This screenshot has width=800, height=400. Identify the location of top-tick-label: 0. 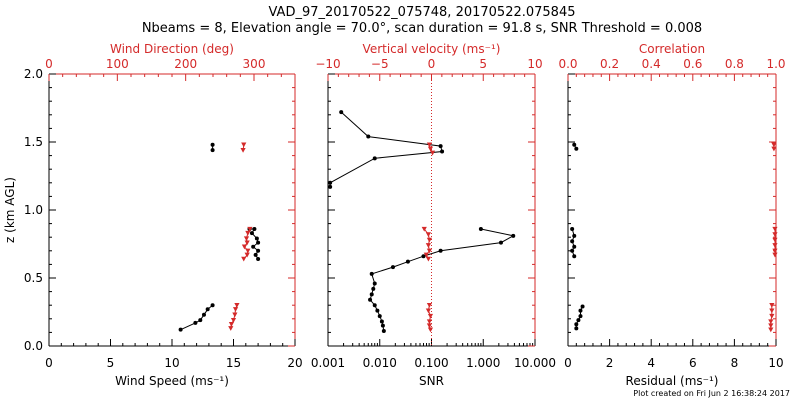
(49, 64).